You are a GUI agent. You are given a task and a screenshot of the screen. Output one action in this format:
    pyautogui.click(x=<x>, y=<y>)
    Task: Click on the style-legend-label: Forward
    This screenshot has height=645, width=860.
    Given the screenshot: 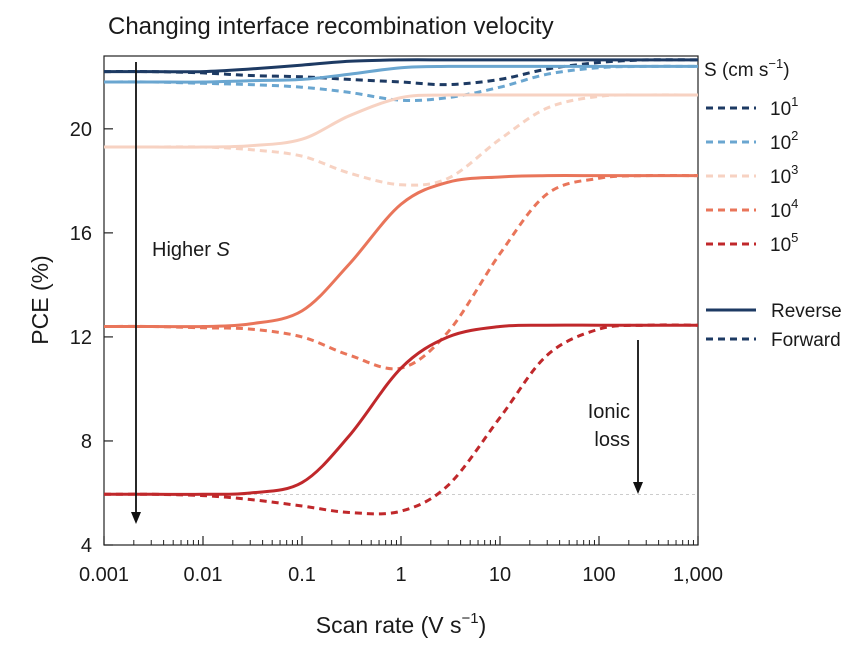 What is the action you would take?
    pyautogui.click(x=806, y=340)
    